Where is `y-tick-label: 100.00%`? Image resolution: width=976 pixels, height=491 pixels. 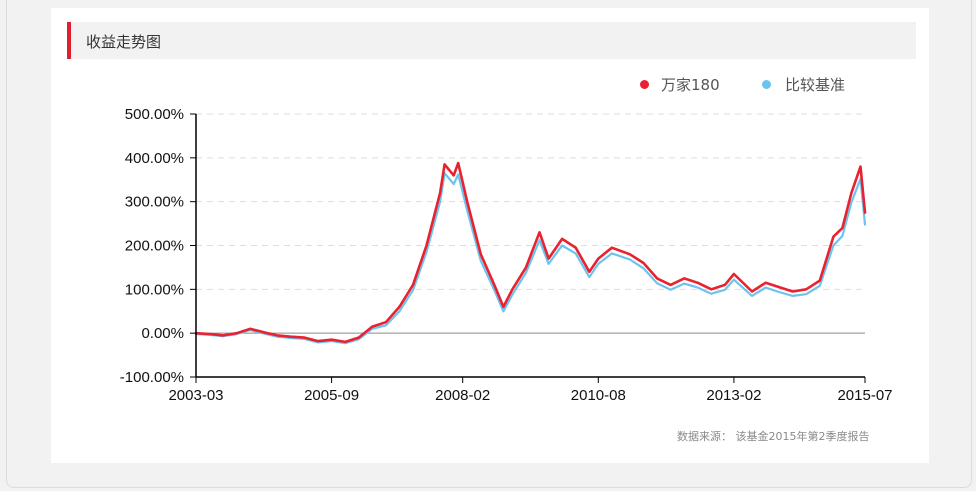
y-tick-label: 100.00% is located at coordinates (154, 289).